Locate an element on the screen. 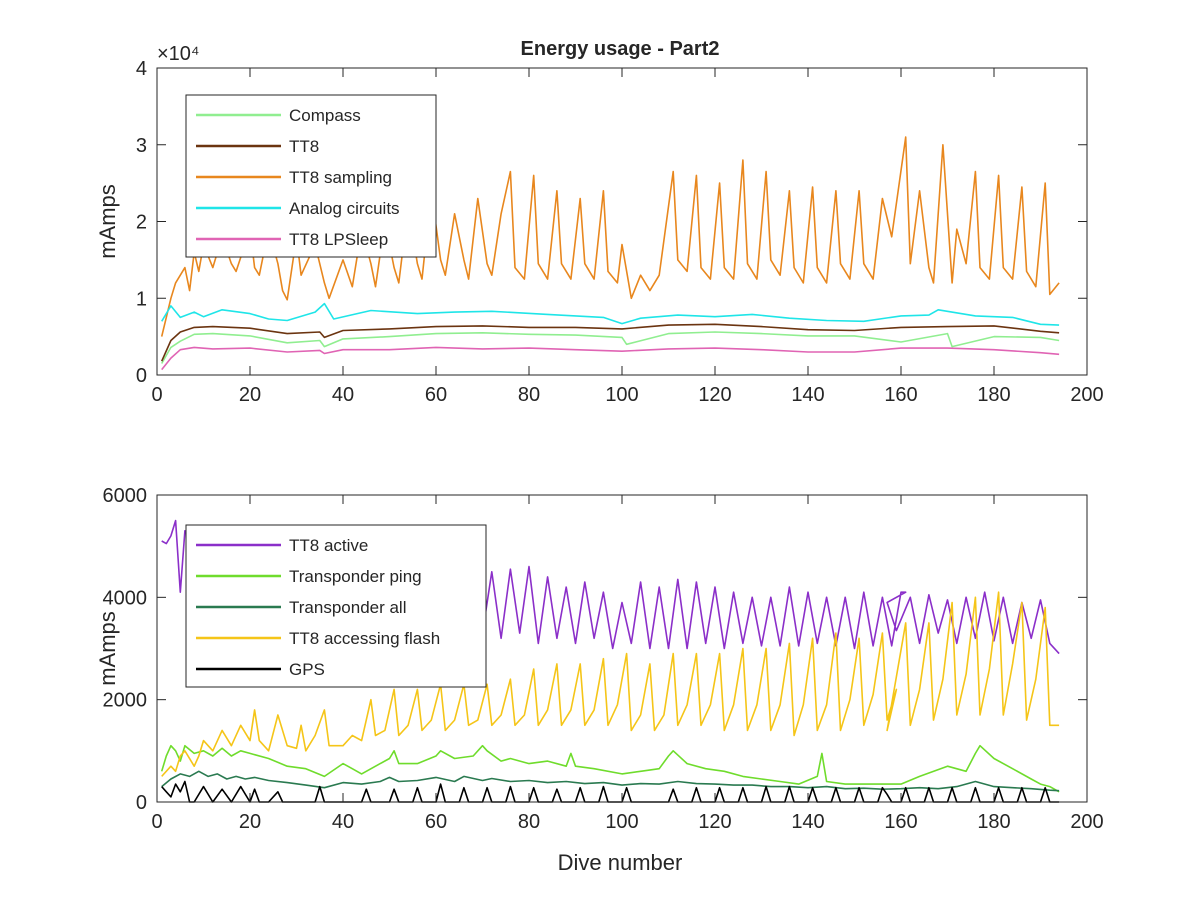 The image size is (1200, 900). series-line-transponder-all is located at coordinates (610, 781).